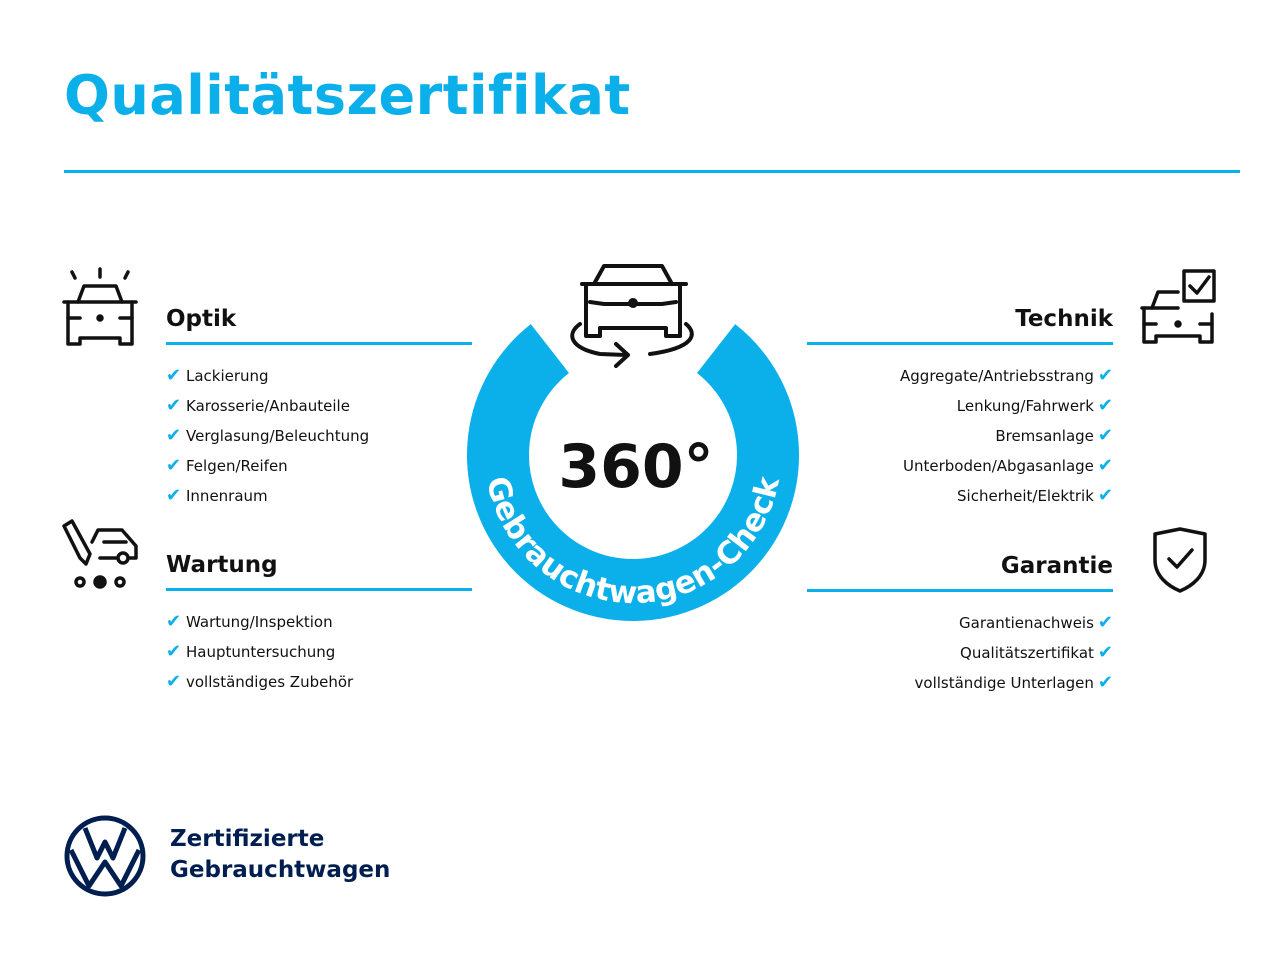  Describe the element at coordinates (1178, 306) in the screenshot. I see `car-checkbox-icon` at that location.